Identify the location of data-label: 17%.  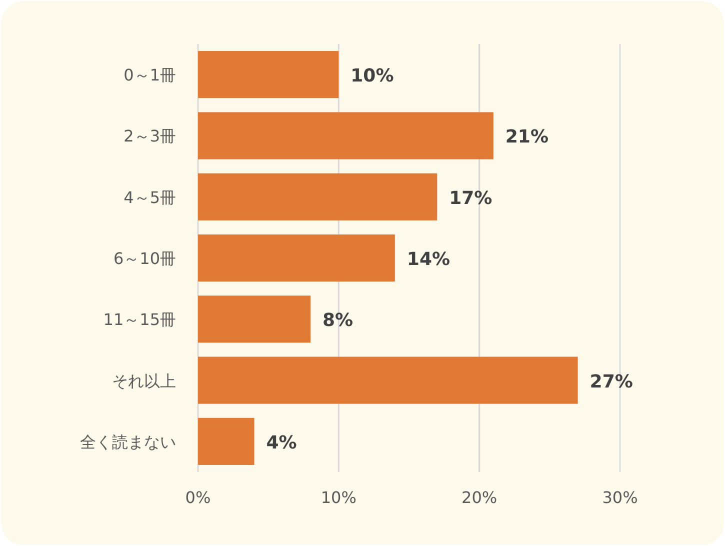
(470, 198).